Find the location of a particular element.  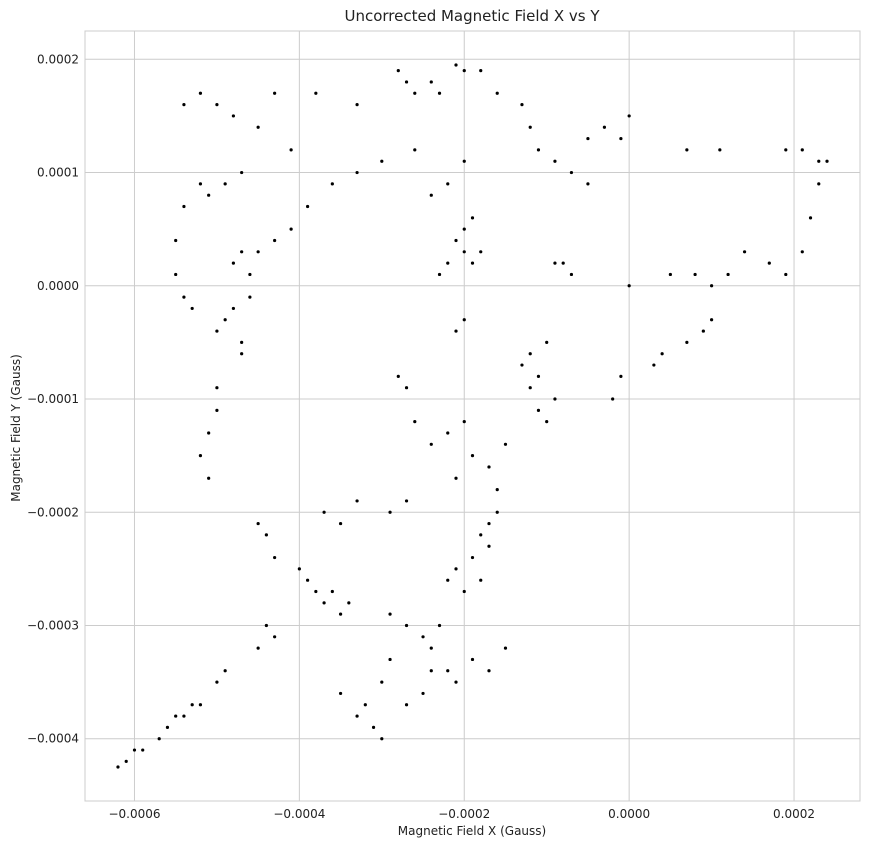

x-tick-label: −0.0002 is located at coordinates (464, 814).